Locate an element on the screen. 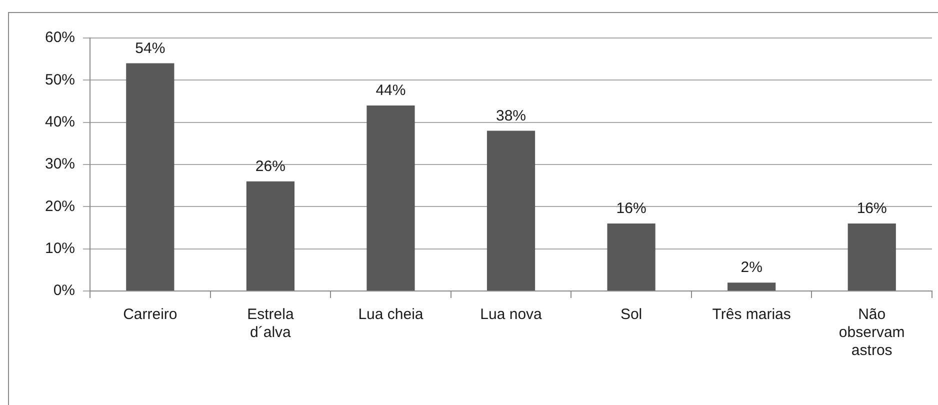 This screenshot has height=405, width=938. x-tick-label: Três marias is located at coordinates (751, 315).